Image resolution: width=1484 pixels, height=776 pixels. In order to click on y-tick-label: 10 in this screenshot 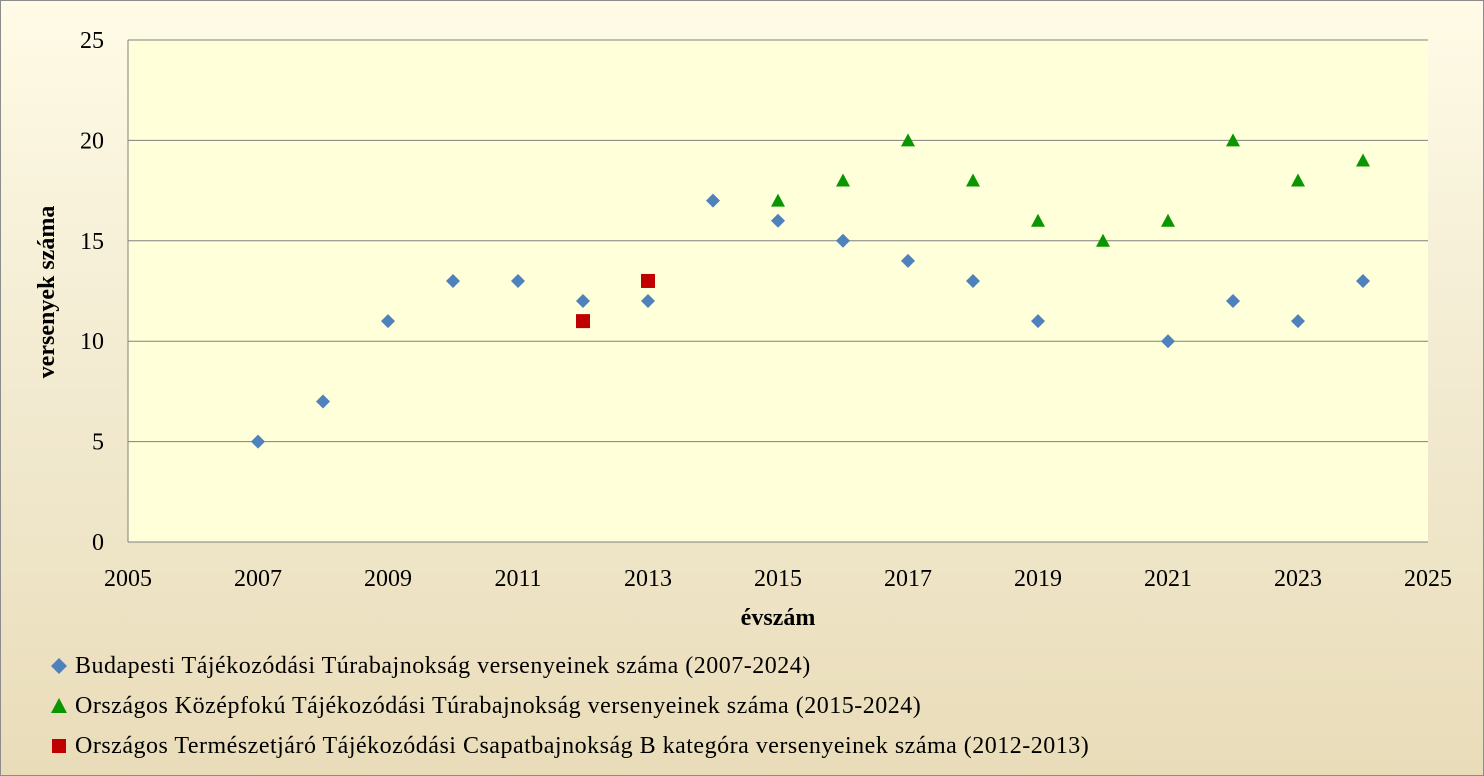, I will do `click(92, 342)`.